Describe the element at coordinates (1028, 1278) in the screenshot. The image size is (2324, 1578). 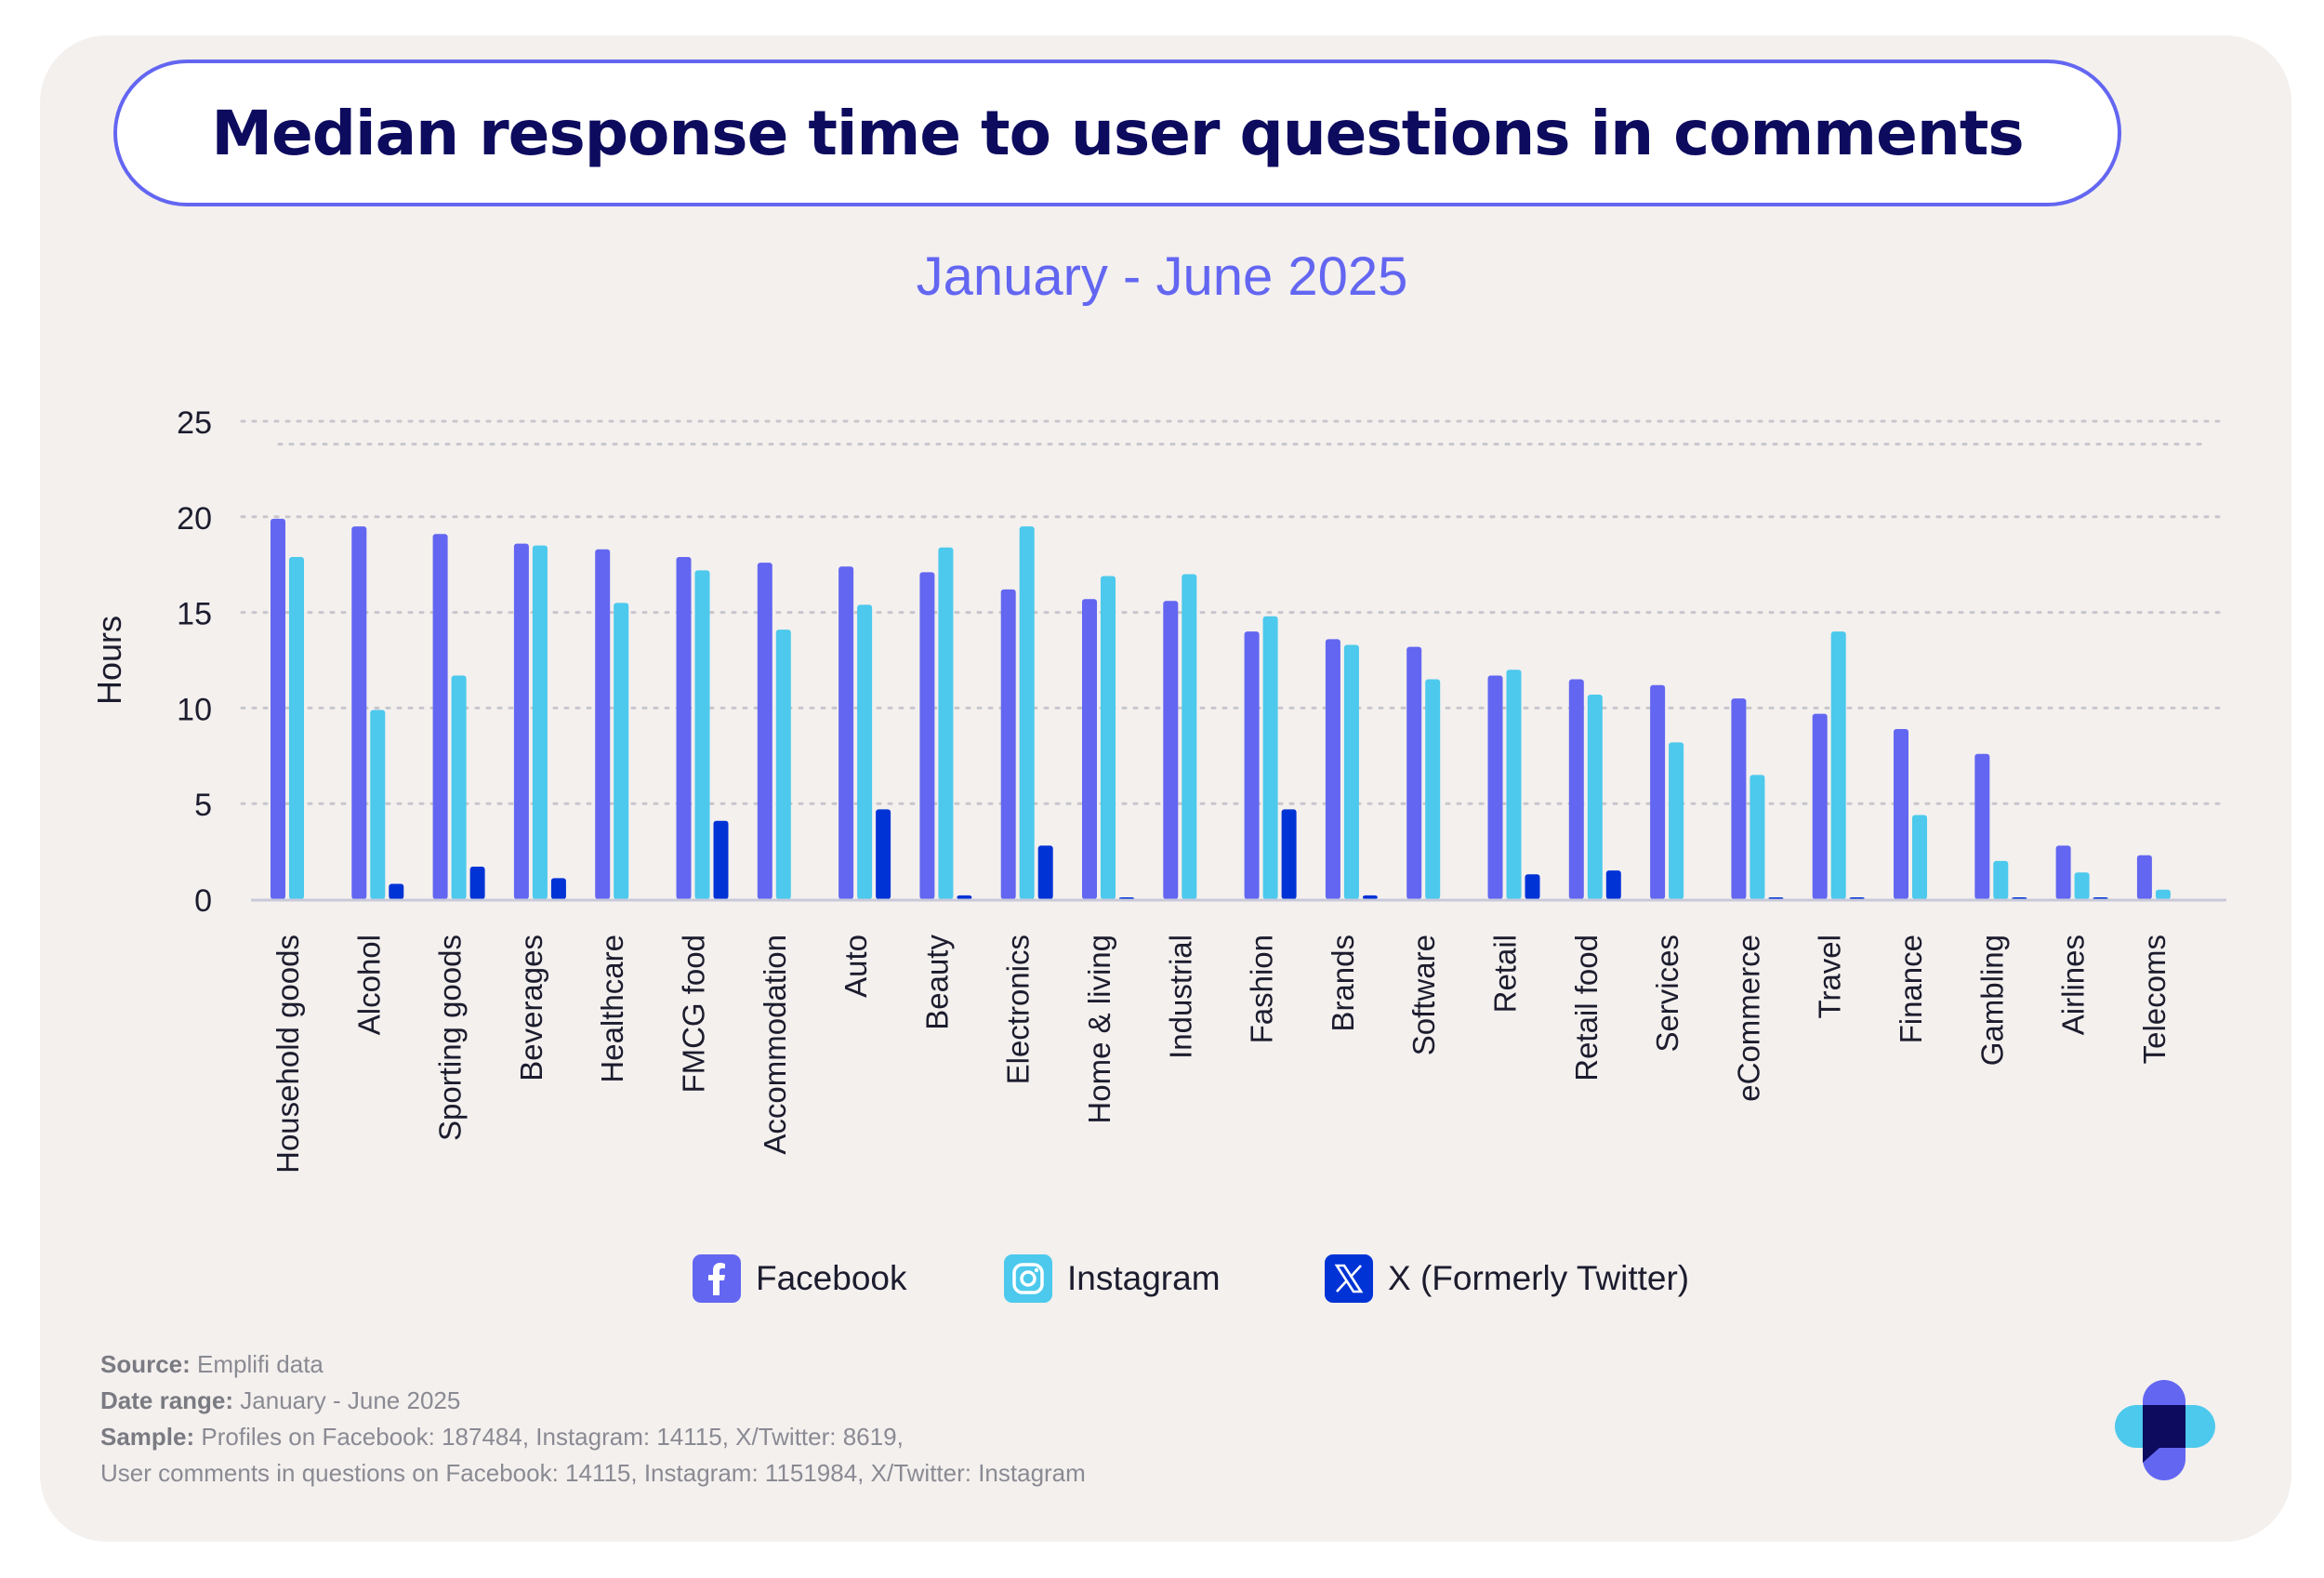
I see `instagram-icon` at that location.